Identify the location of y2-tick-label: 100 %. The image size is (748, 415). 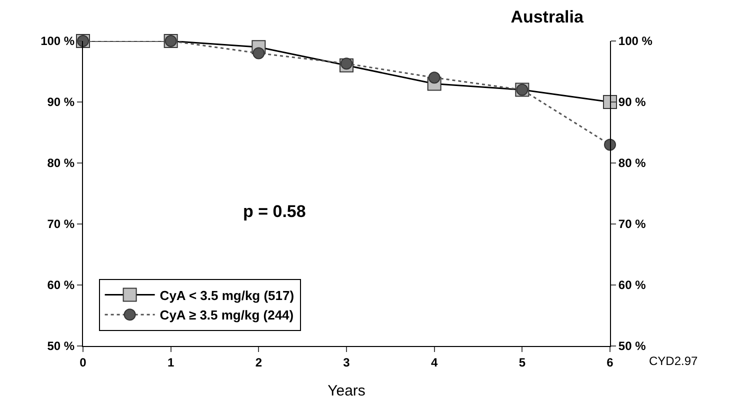
(635, 41).